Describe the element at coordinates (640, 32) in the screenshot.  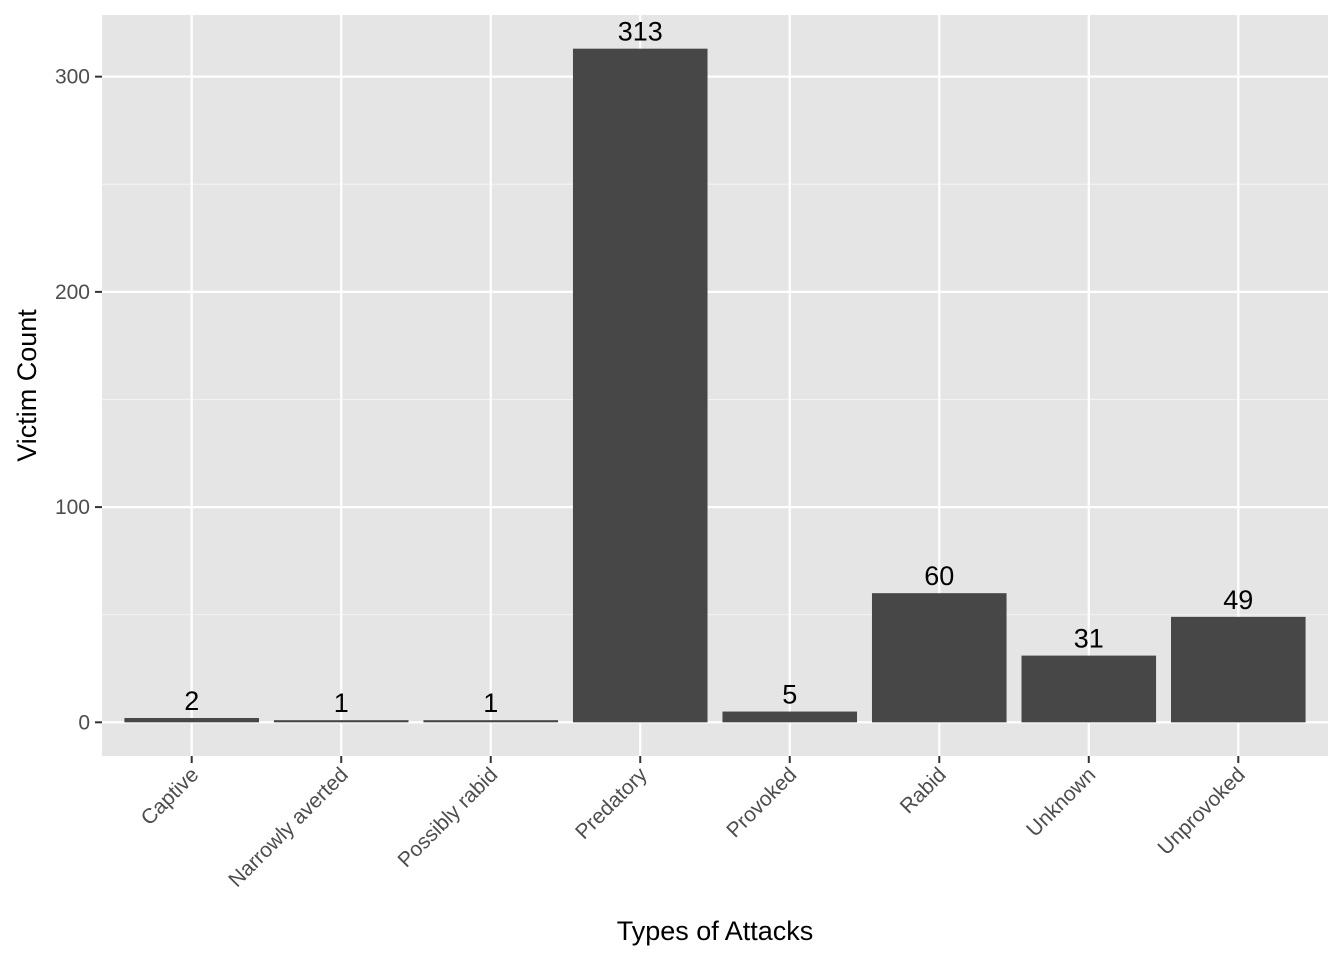
I see `bar-value-label: 313` at that location.